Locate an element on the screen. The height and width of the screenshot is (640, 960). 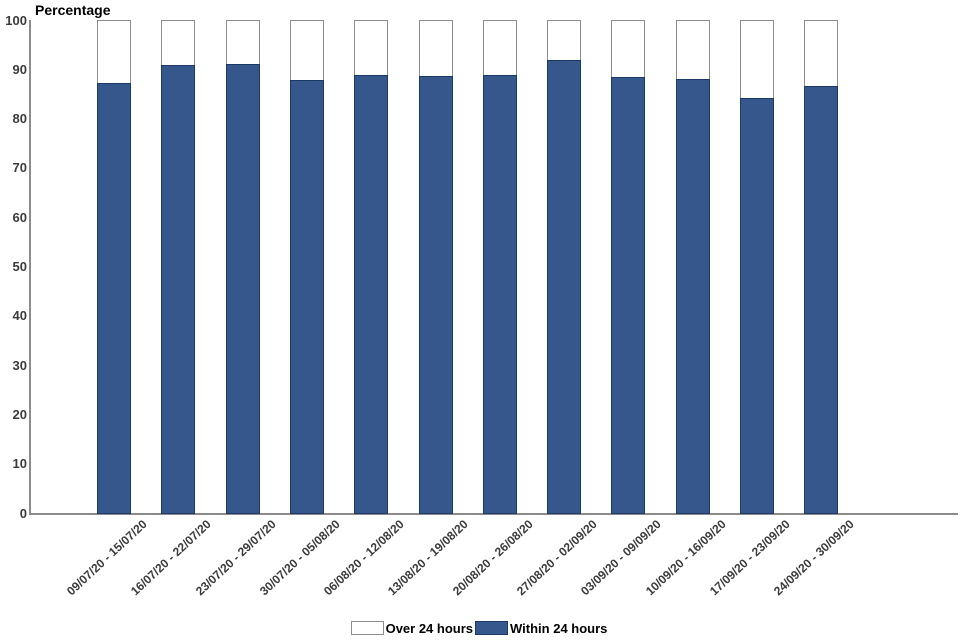
y-tick-label: 40 is located at coordinates (19, 316).